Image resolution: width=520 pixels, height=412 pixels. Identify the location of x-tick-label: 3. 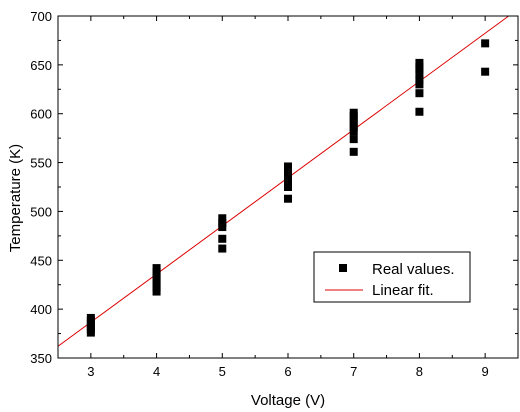
(90, 371).